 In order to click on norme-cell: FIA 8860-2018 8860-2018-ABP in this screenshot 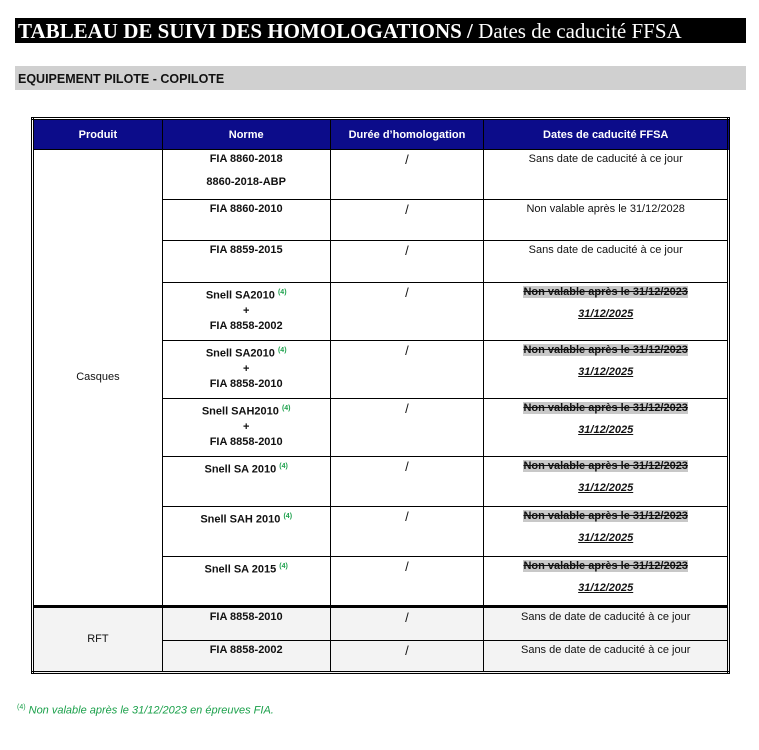, I will do `click(246, 174)`.